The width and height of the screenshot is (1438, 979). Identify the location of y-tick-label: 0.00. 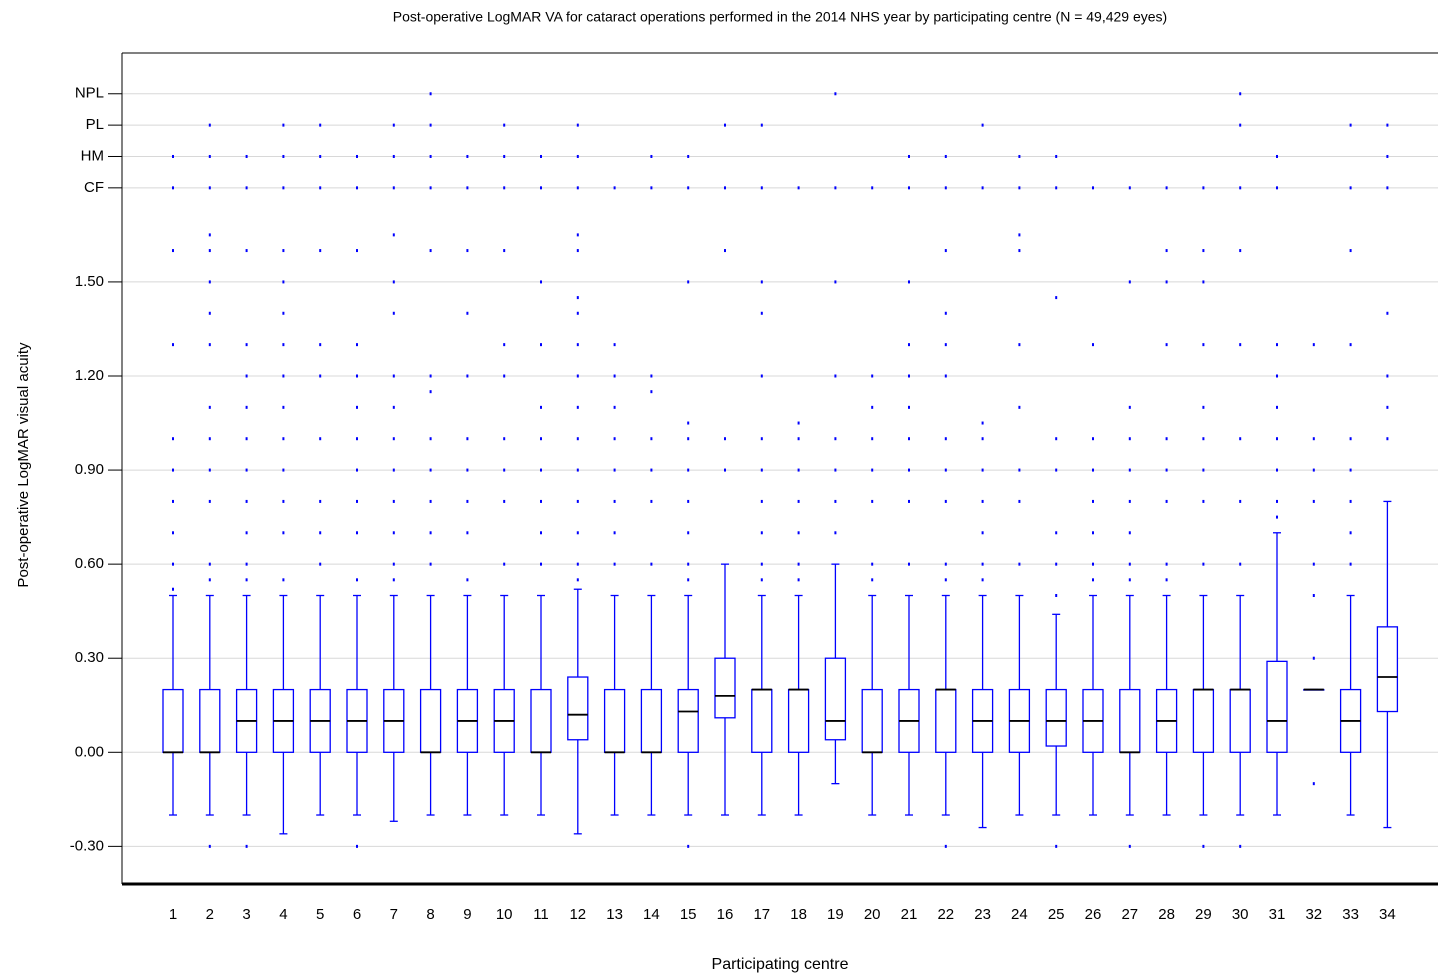
(89, 751).